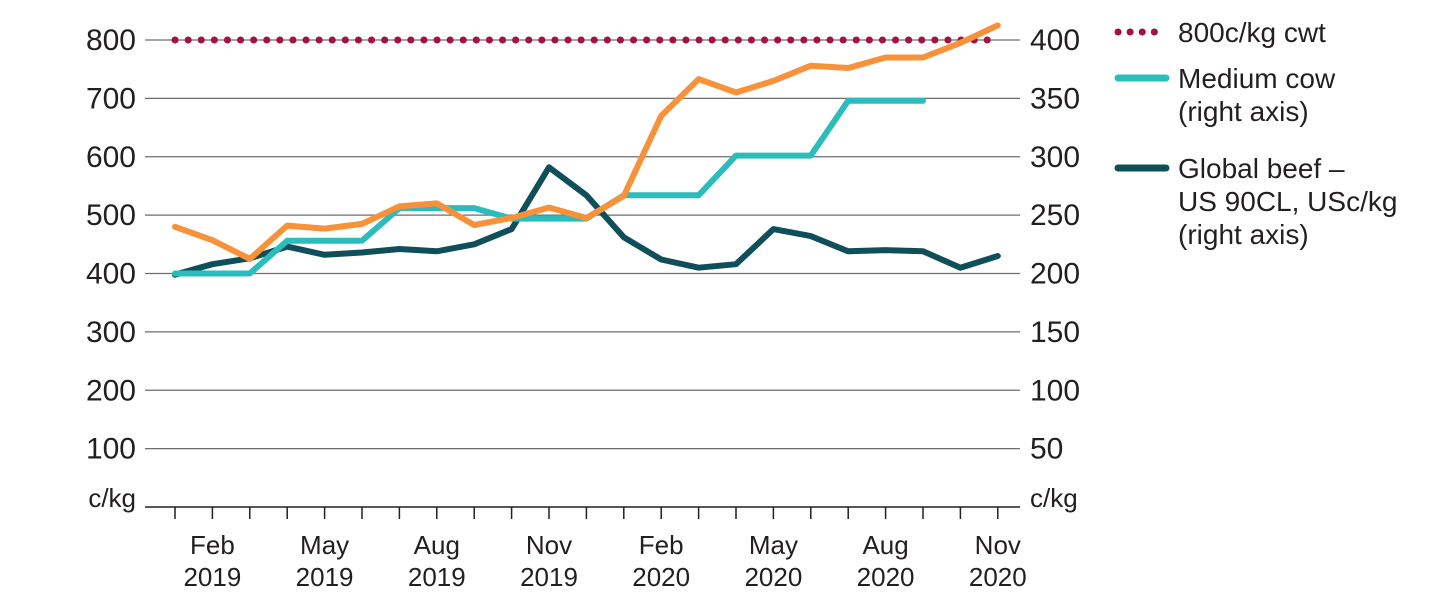 The image size is (1440, 600). What do you see at coordinates (112, 498) in the screenshot?
I see `left-axis-unit: c/kg` at bounding box center [112, 498].